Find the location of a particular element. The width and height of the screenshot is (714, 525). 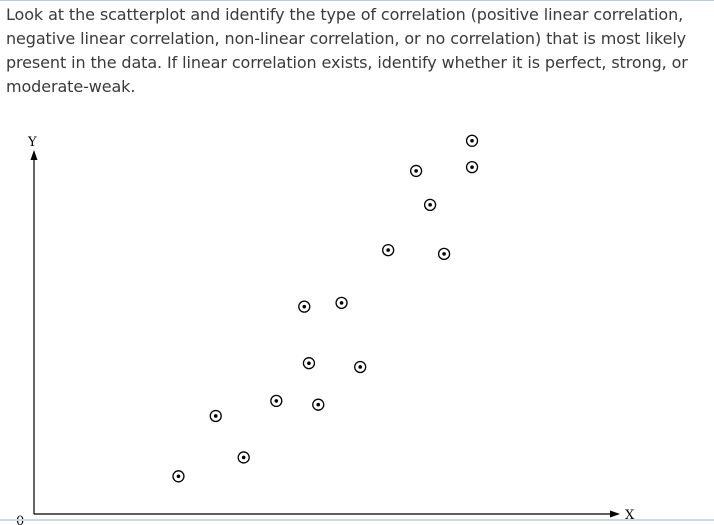

x-axis-label: X is located at coordinates (630, 515).